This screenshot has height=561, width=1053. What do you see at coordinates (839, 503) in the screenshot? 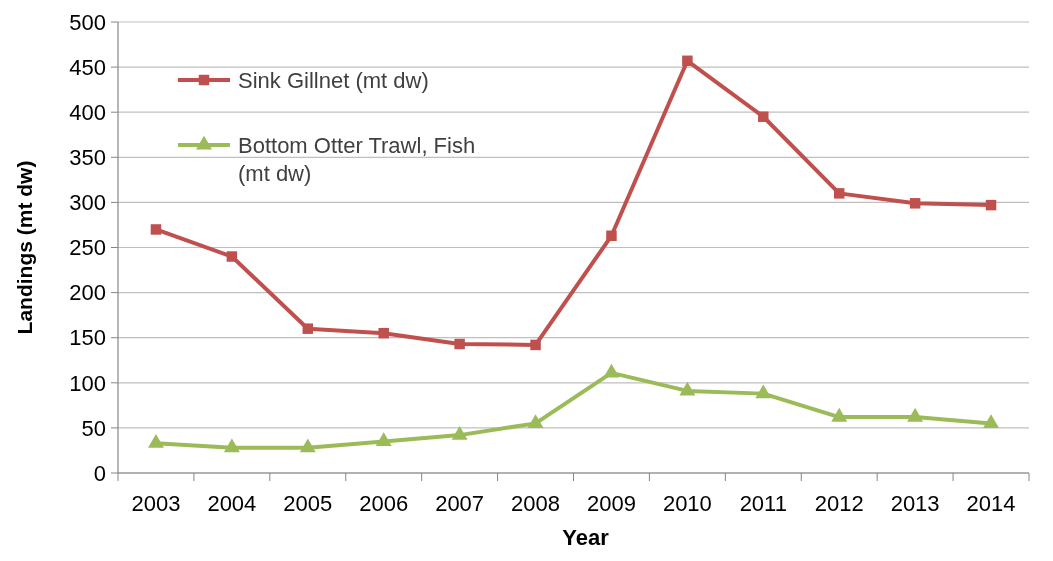
I see `x-tick-label: 2012` at bounding box center [839, 503].